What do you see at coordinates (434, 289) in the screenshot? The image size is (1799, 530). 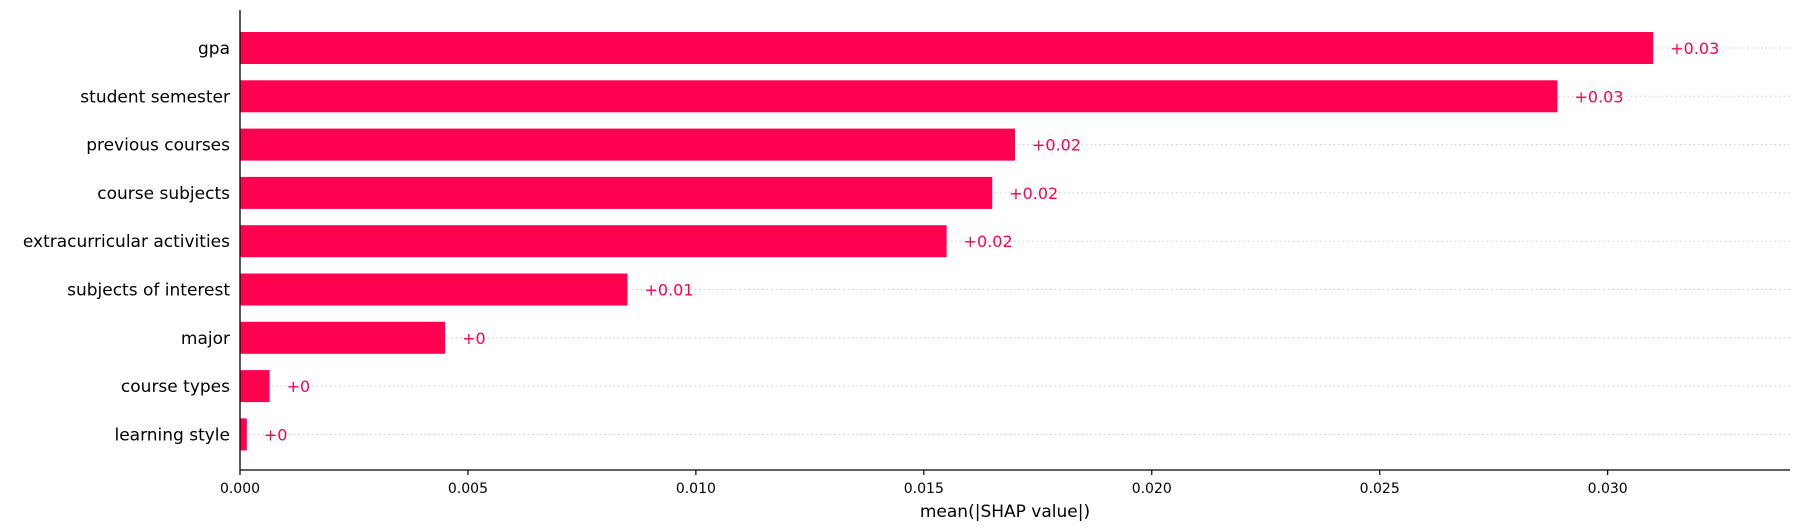 I see `bar-subjects-of-interest` at bounding box center [434, 289].